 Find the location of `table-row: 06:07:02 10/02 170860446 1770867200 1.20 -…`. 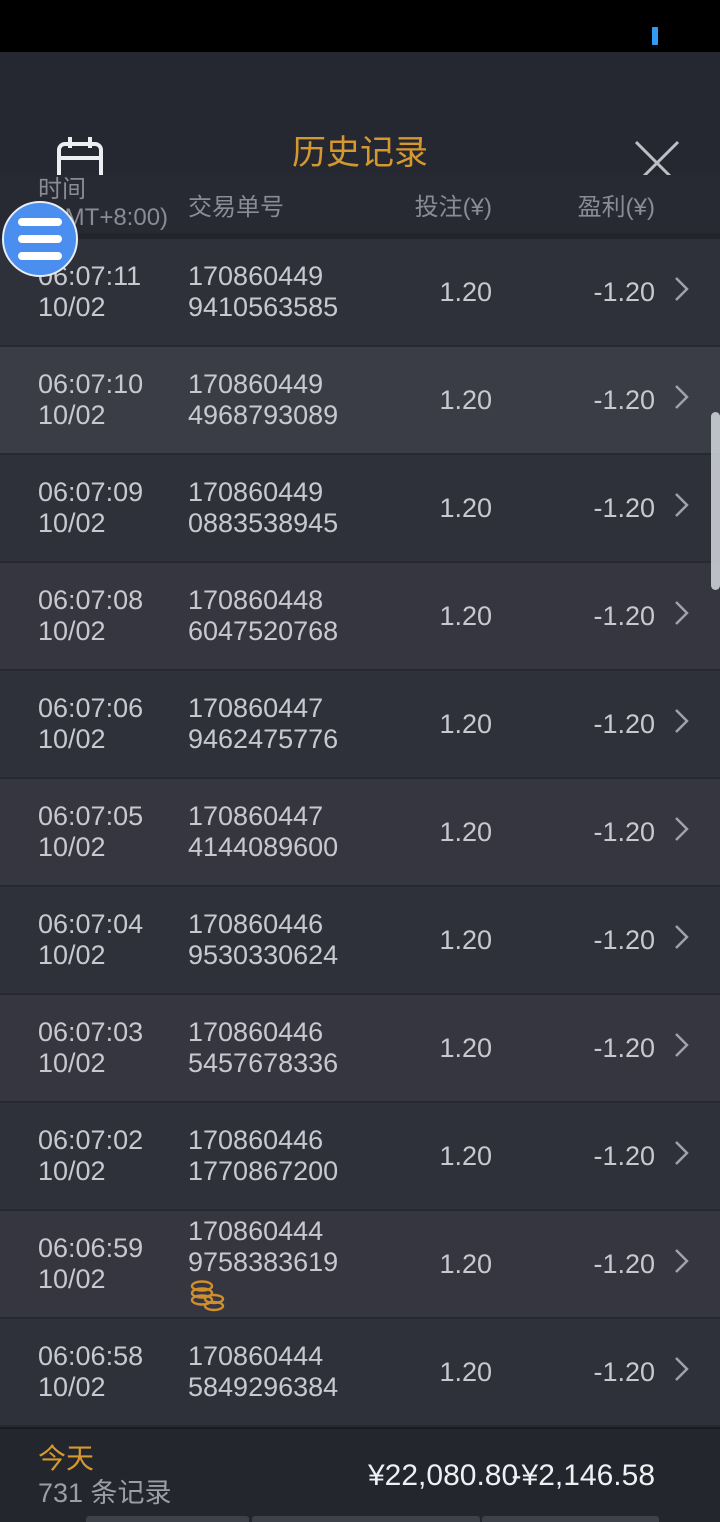

table-row: 06:07:02 10/02 170860446 1770867200 1.20 -… is located at coordinates (360, 1157).